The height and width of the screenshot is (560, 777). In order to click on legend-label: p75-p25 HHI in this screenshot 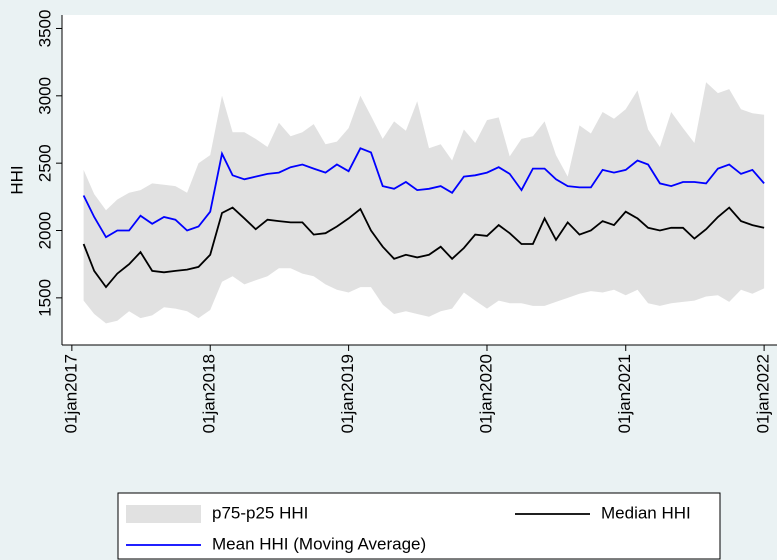, I will do `click(260, 512)`.